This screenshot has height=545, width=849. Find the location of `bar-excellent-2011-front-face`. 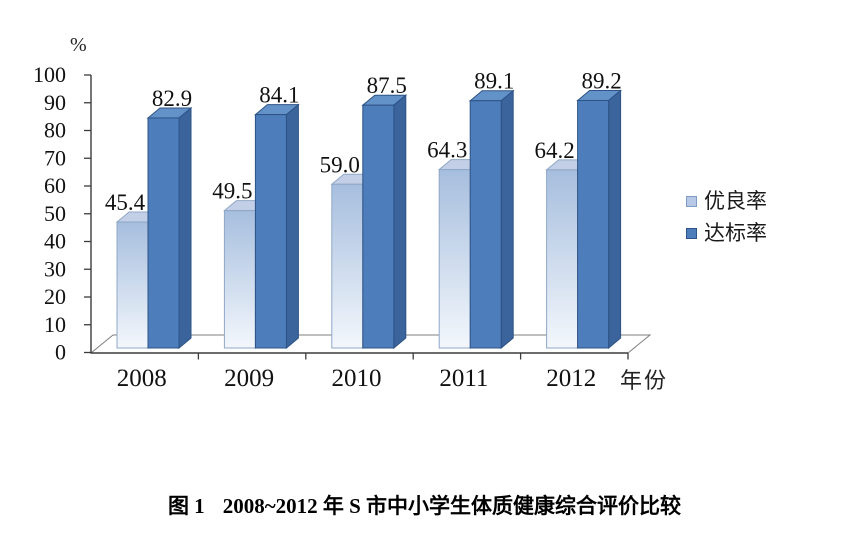

bar-excellent-2011-front-face is located at coordinates (454, 259).